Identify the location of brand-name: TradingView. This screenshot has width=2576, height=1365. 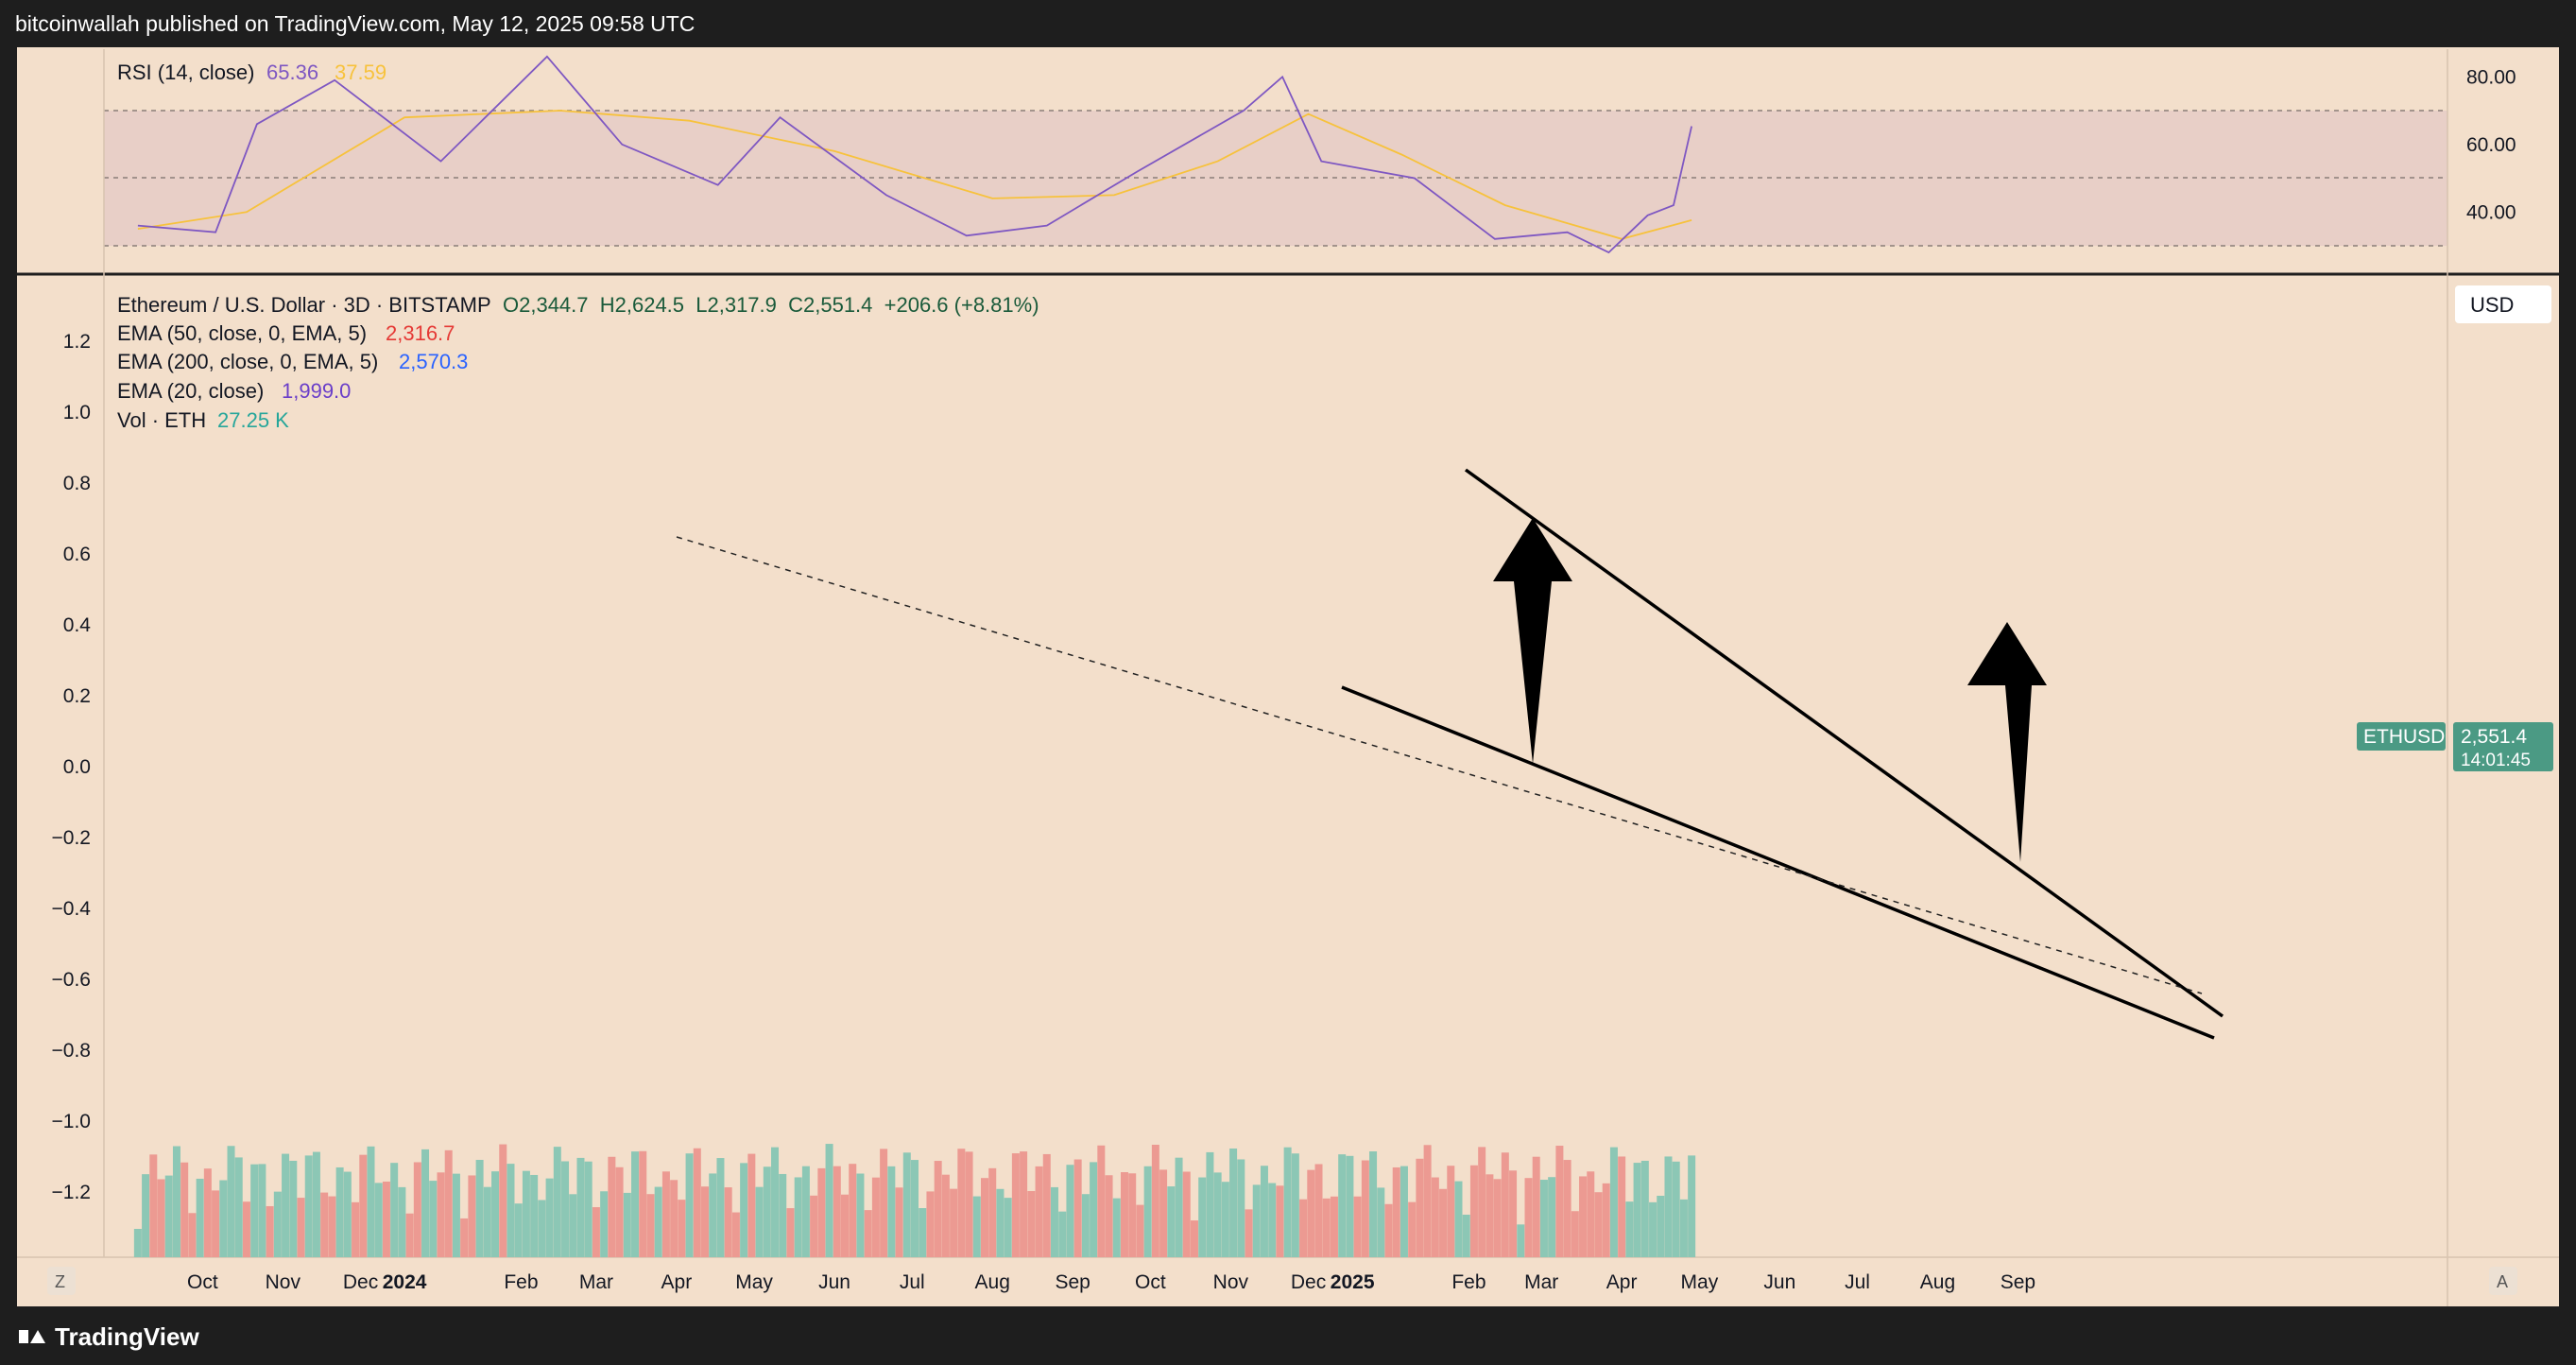
(127, 1337).